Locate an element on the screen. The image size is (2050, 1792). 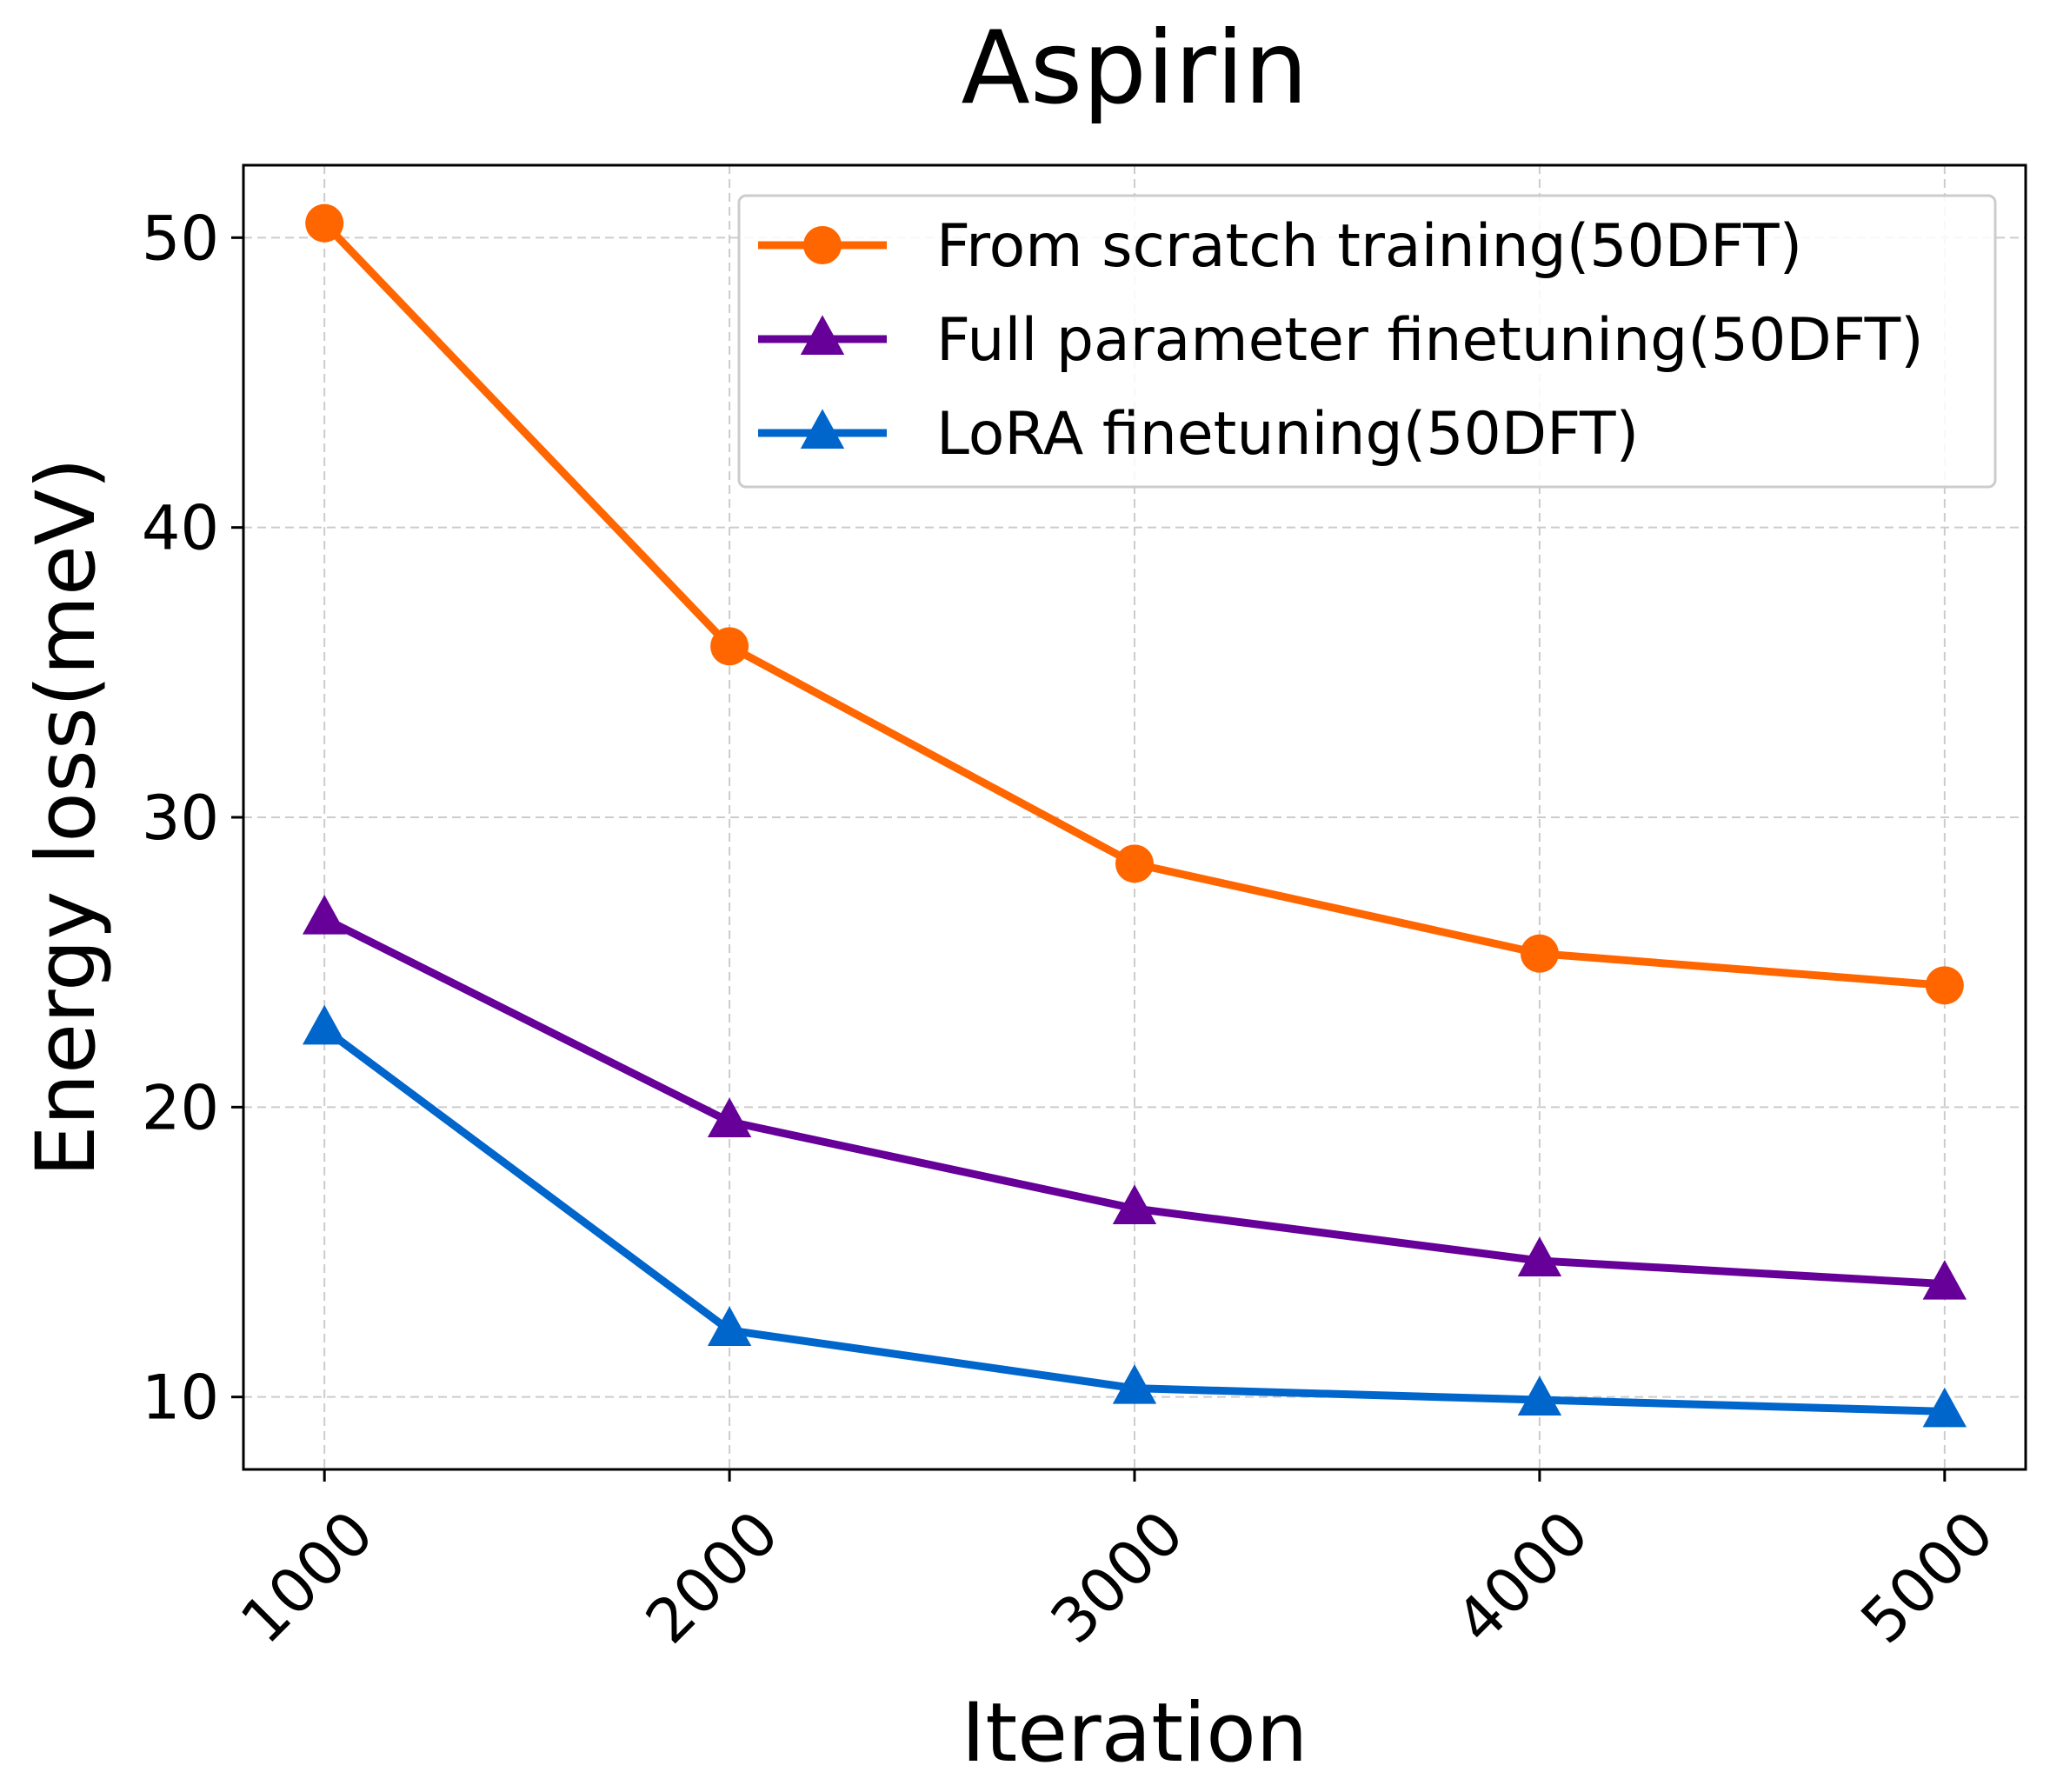
legend-label: LoRA finetuning(50DFT) is located at coordinates (1287, 434).